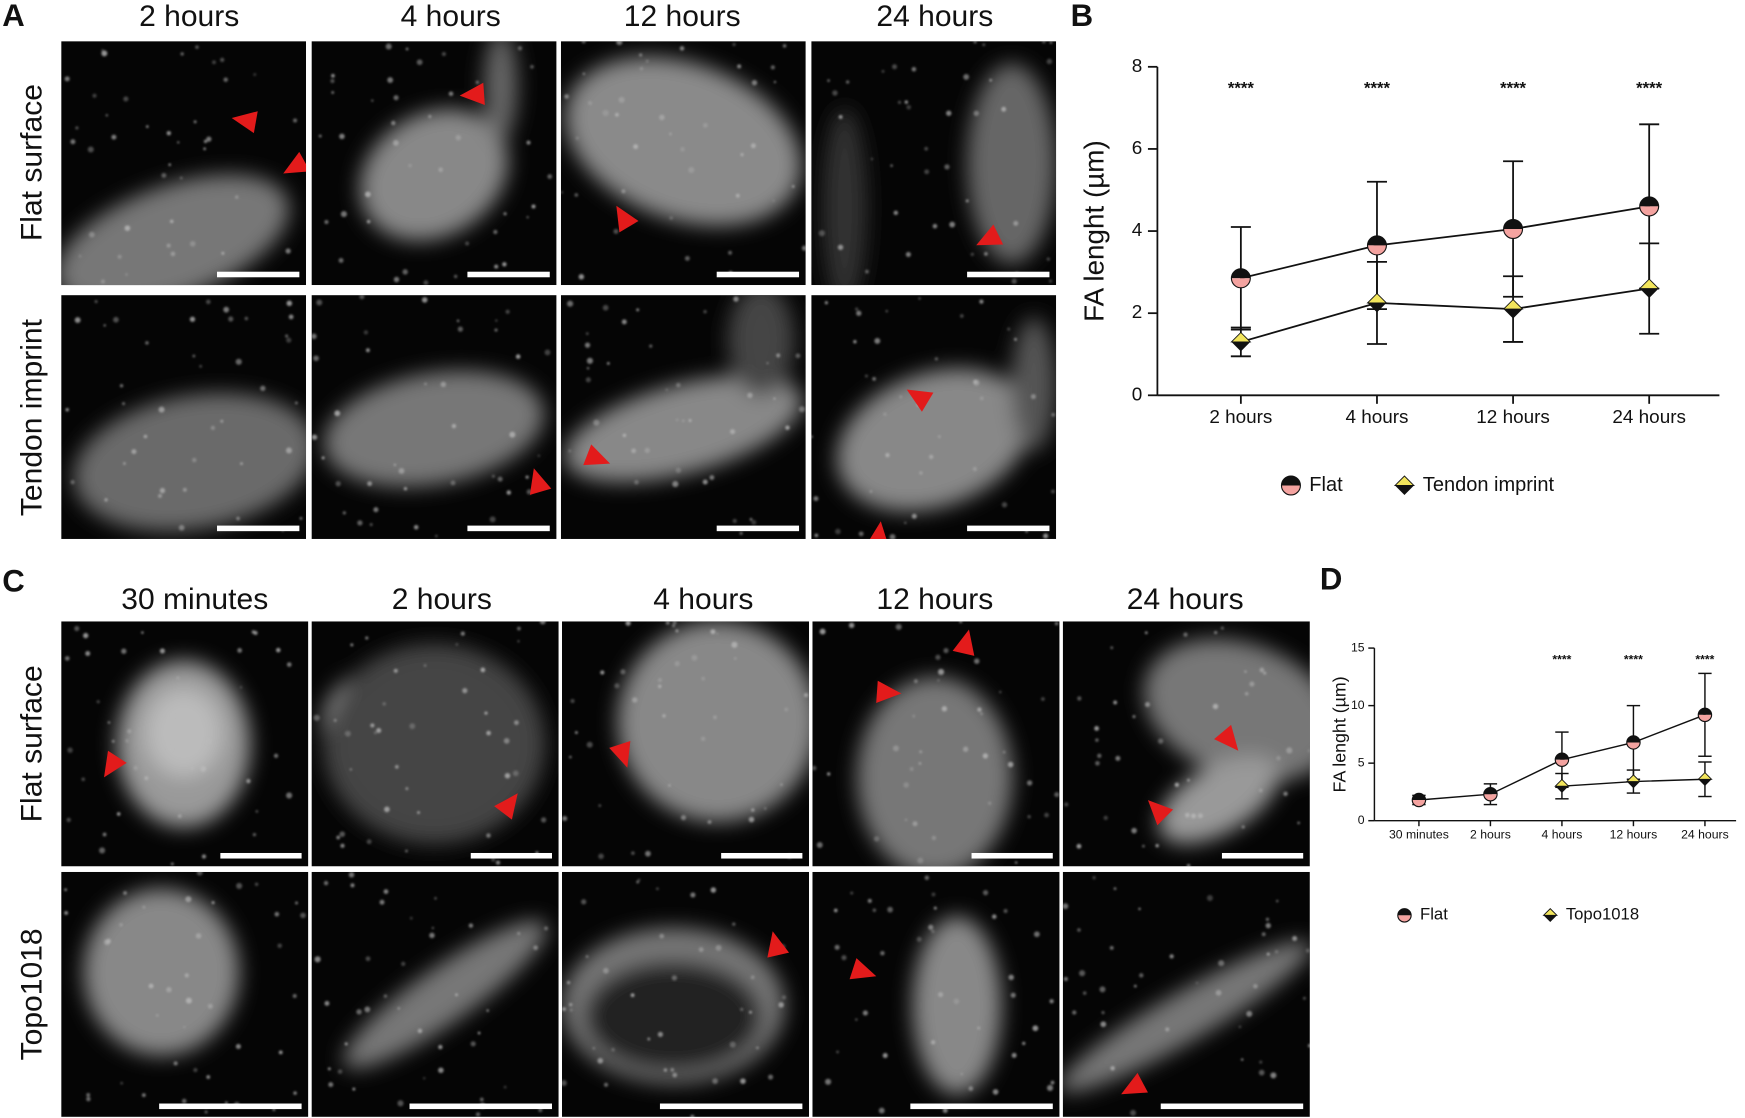 This screenshot has height=1118, width=1745. I want to click on series-line, so click(1445, 315).